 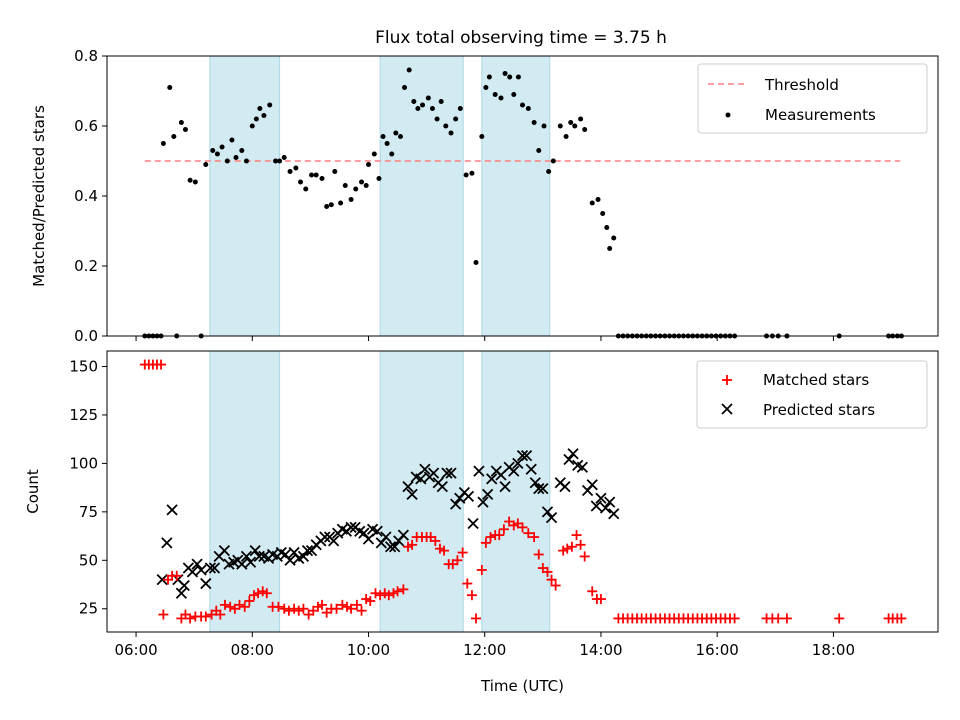 I want to click on bottom-legend-box, so click(x=812, y=394).